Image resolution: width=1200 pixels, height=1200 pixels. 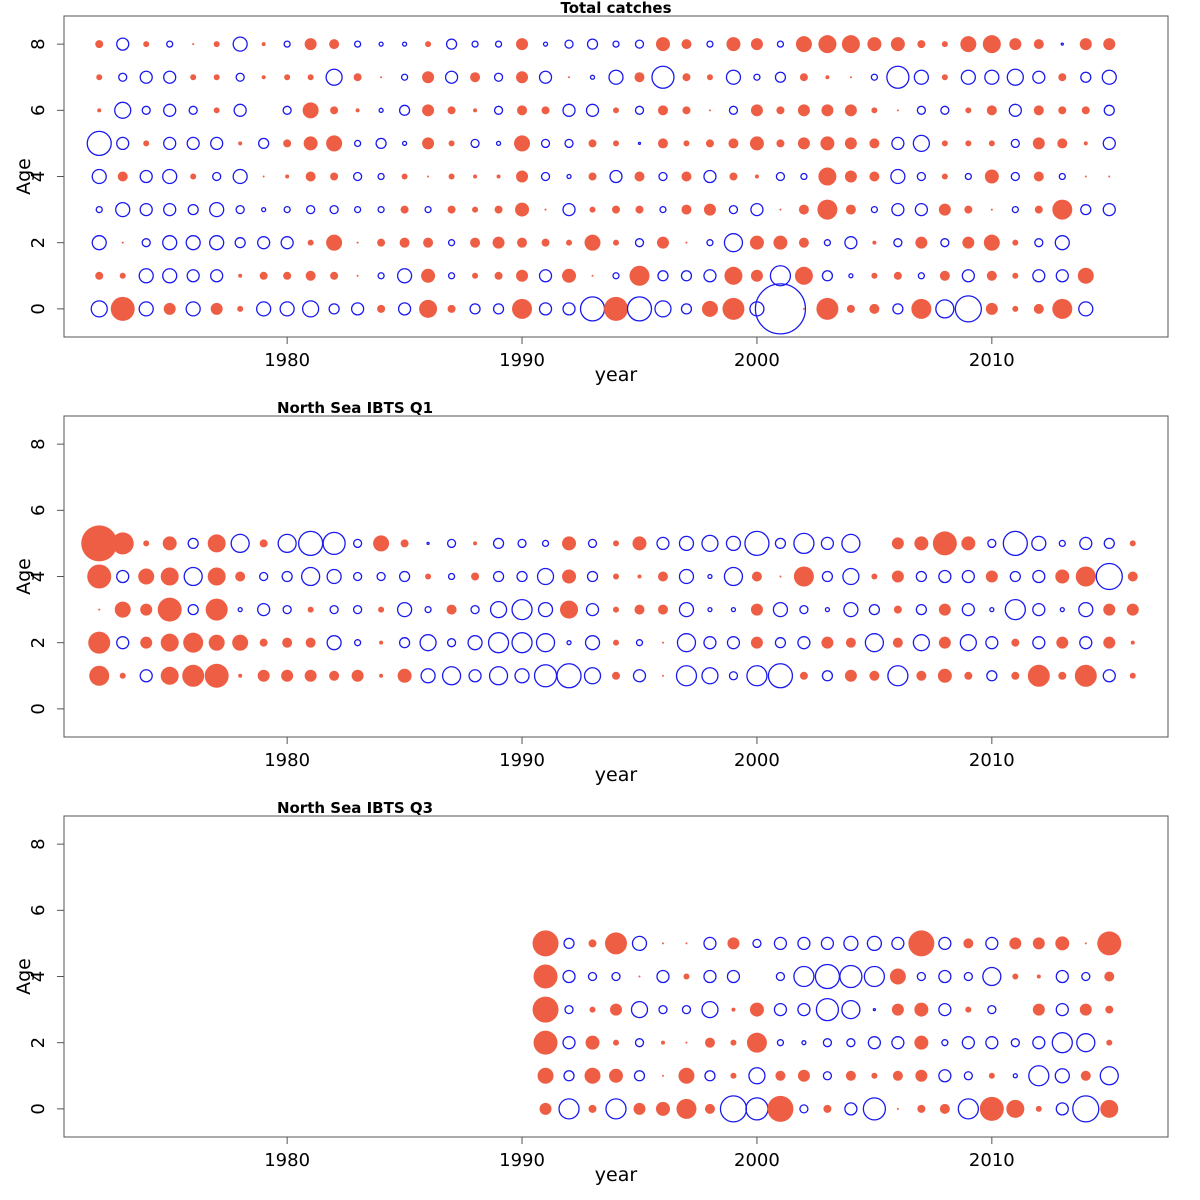 I want to click on x-tick-label: 2000, so click(x=757, y=760).